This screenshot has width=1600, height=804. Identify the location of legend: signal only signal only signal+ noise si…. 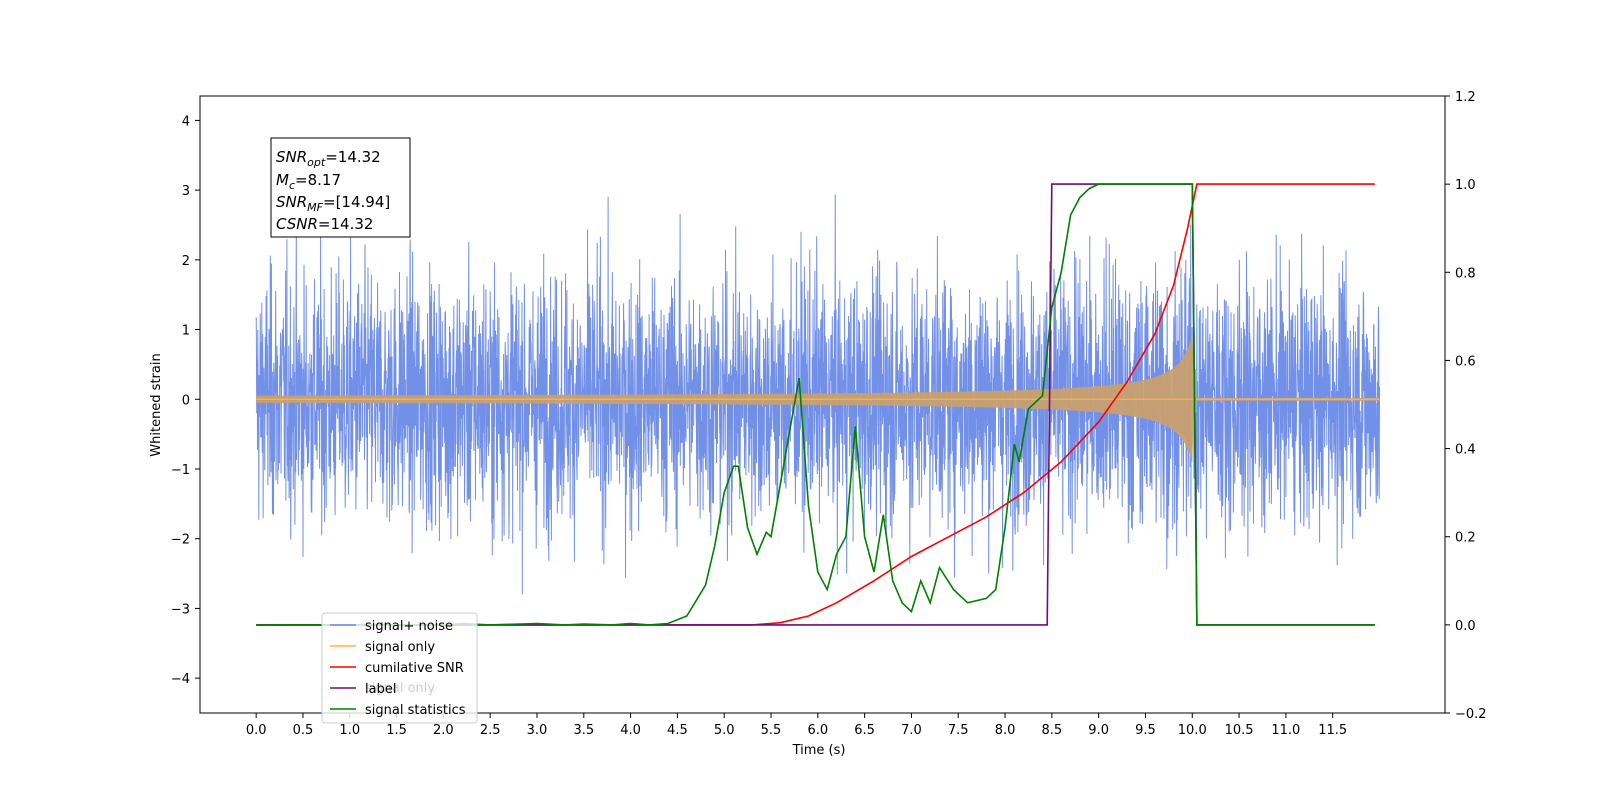
(399, 668).